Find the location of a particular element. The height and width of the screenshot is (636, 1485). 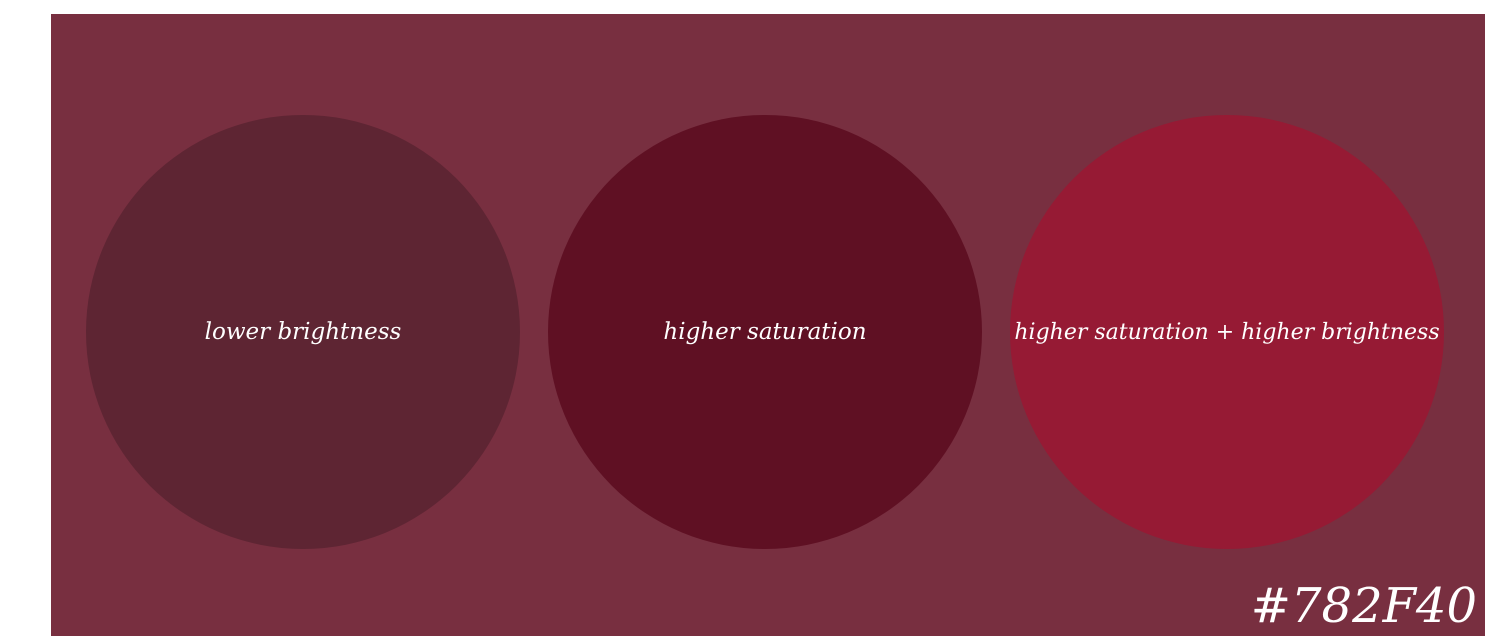

hex-code-label: #782F40 is located at coordinates (1364, 606).